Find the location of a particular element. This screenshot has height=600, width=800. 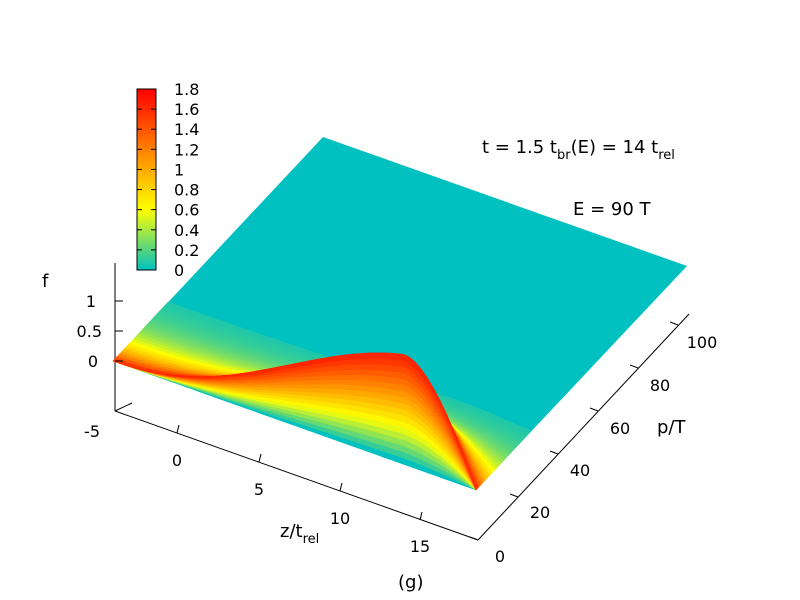

z-tick-label: 1 is located at coordinates (91, 301).